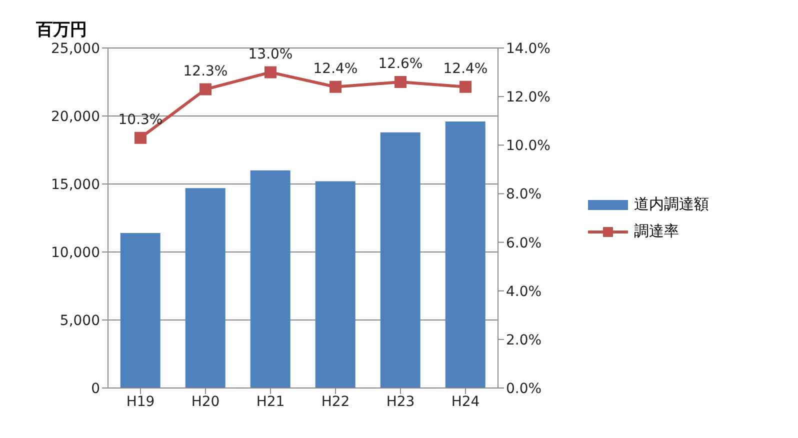  Describe the element at coordinates (524, 340) in the screenshot. I see `y2-tick-label: 2.0%` at that location.